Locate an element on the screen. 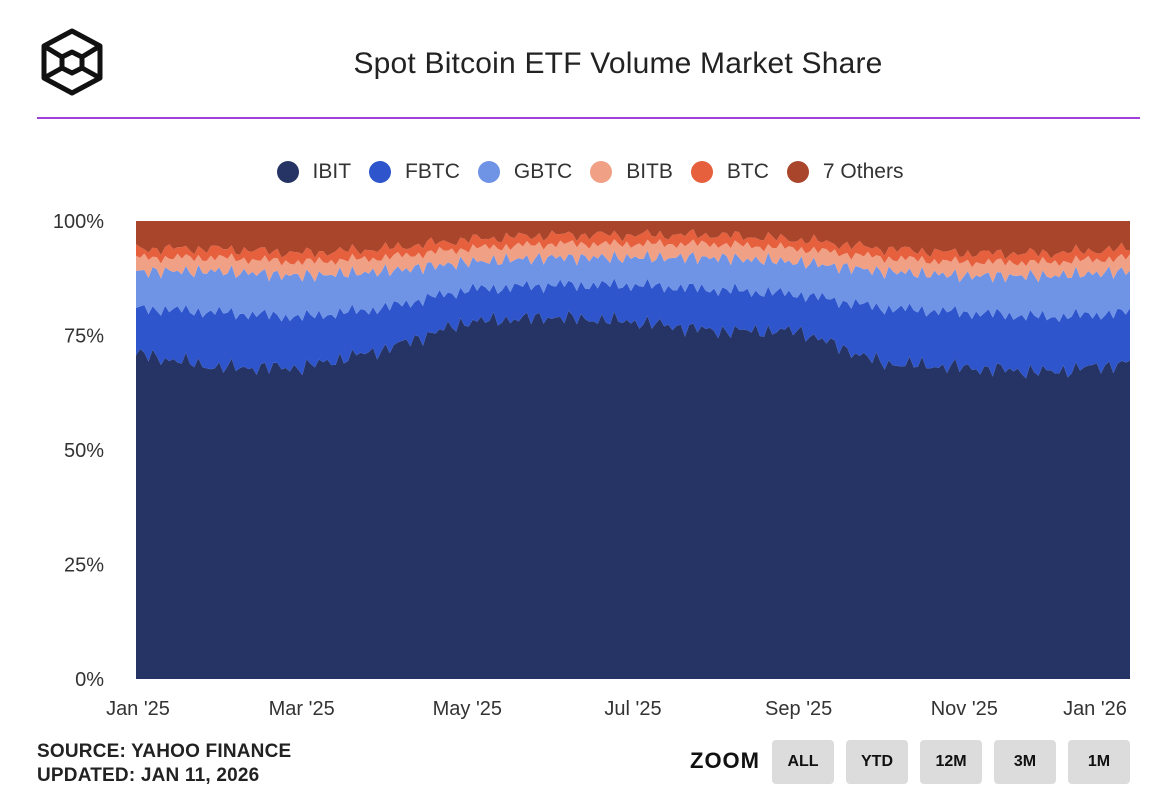  chart-title: Spot Bitcoin ETF Volume Market Share is located at coordinates (618, 63).